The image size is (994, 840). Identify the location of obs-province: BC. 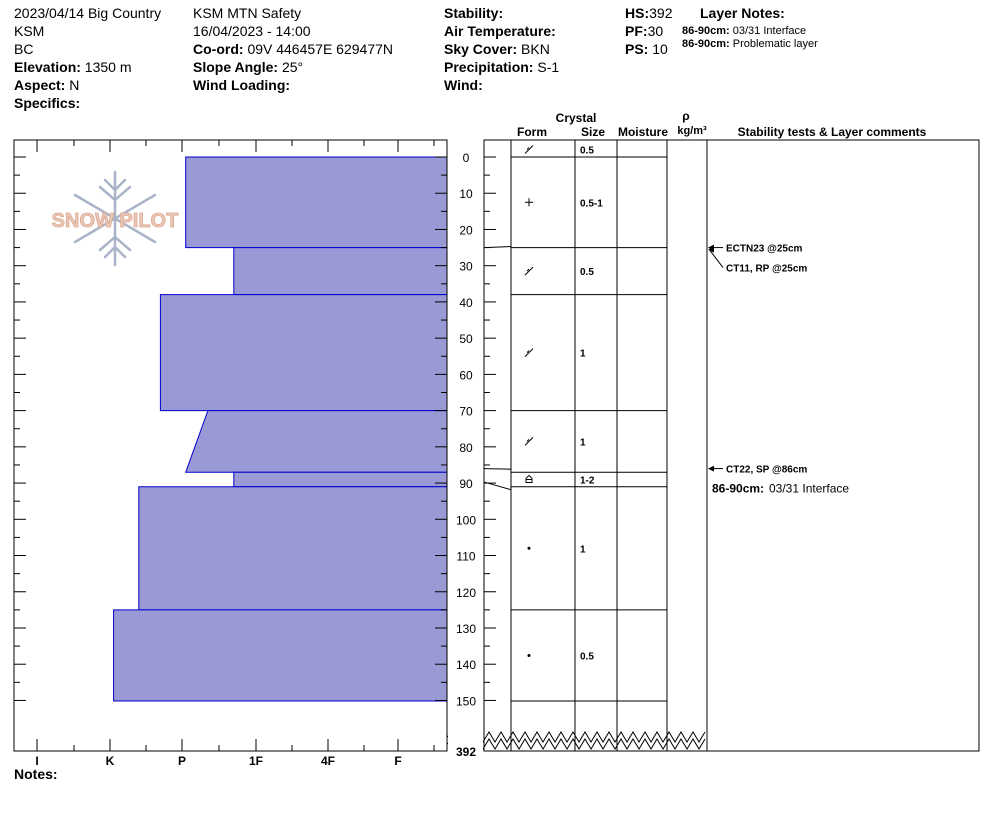
(24, 49).